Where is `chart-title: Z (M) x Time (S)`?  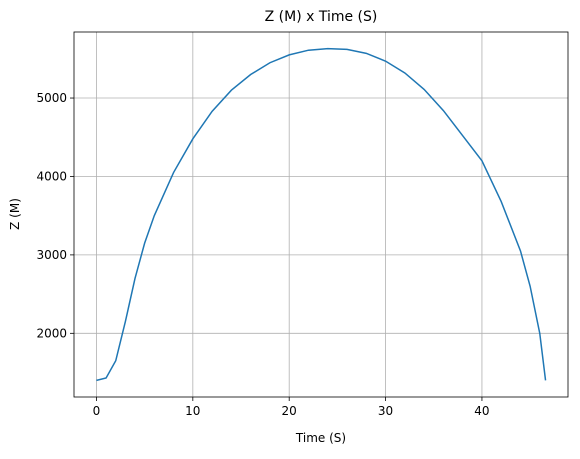
chart-title: Z (M) x Time (S) is located at coordinates (321, 17).